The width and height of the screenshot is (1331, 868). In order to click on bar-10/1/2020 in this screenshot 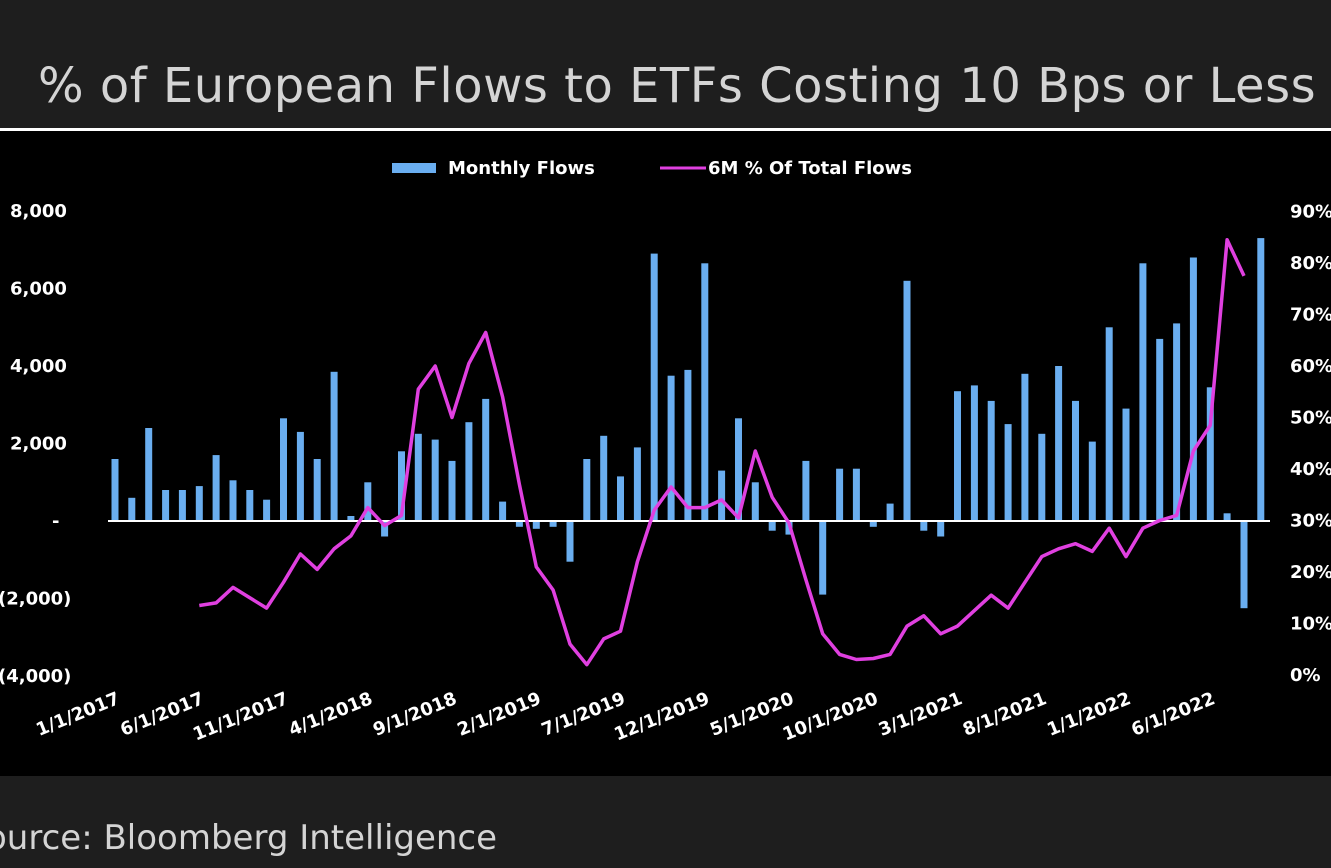, I will do `click(873, 524)`.